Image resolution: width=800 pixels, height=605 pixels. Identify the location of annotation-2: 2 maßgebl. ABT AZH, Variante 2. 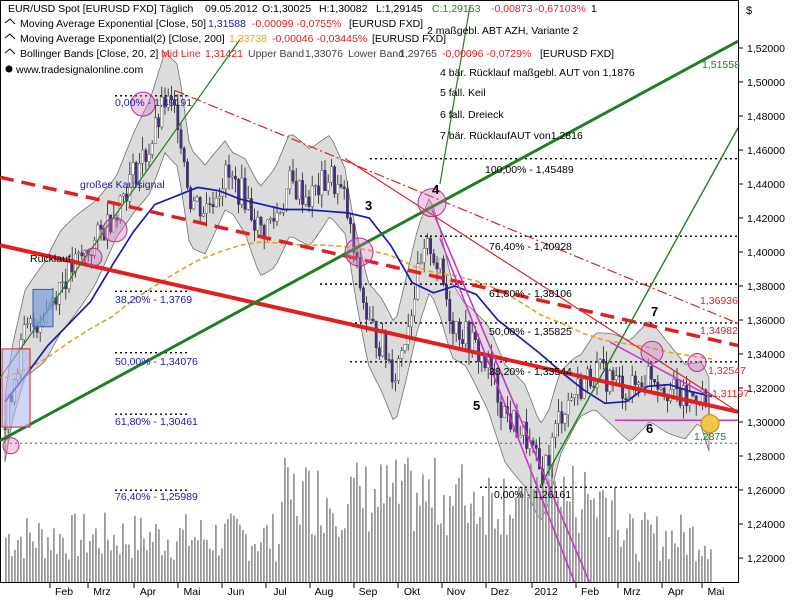
(503, 31).